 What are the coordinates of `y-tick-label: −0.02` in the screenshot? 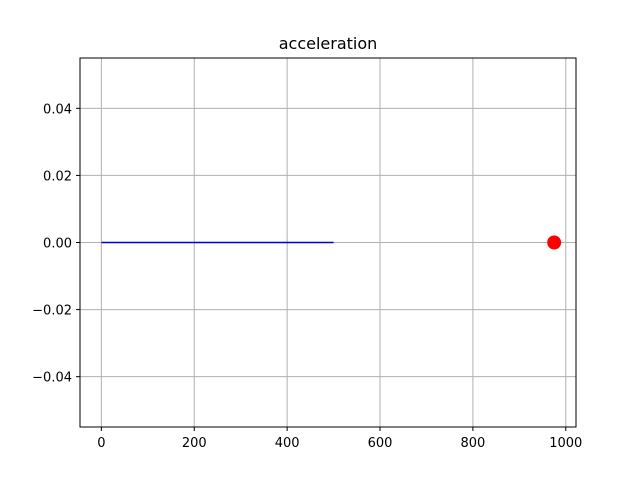 It's located at (52, 311).